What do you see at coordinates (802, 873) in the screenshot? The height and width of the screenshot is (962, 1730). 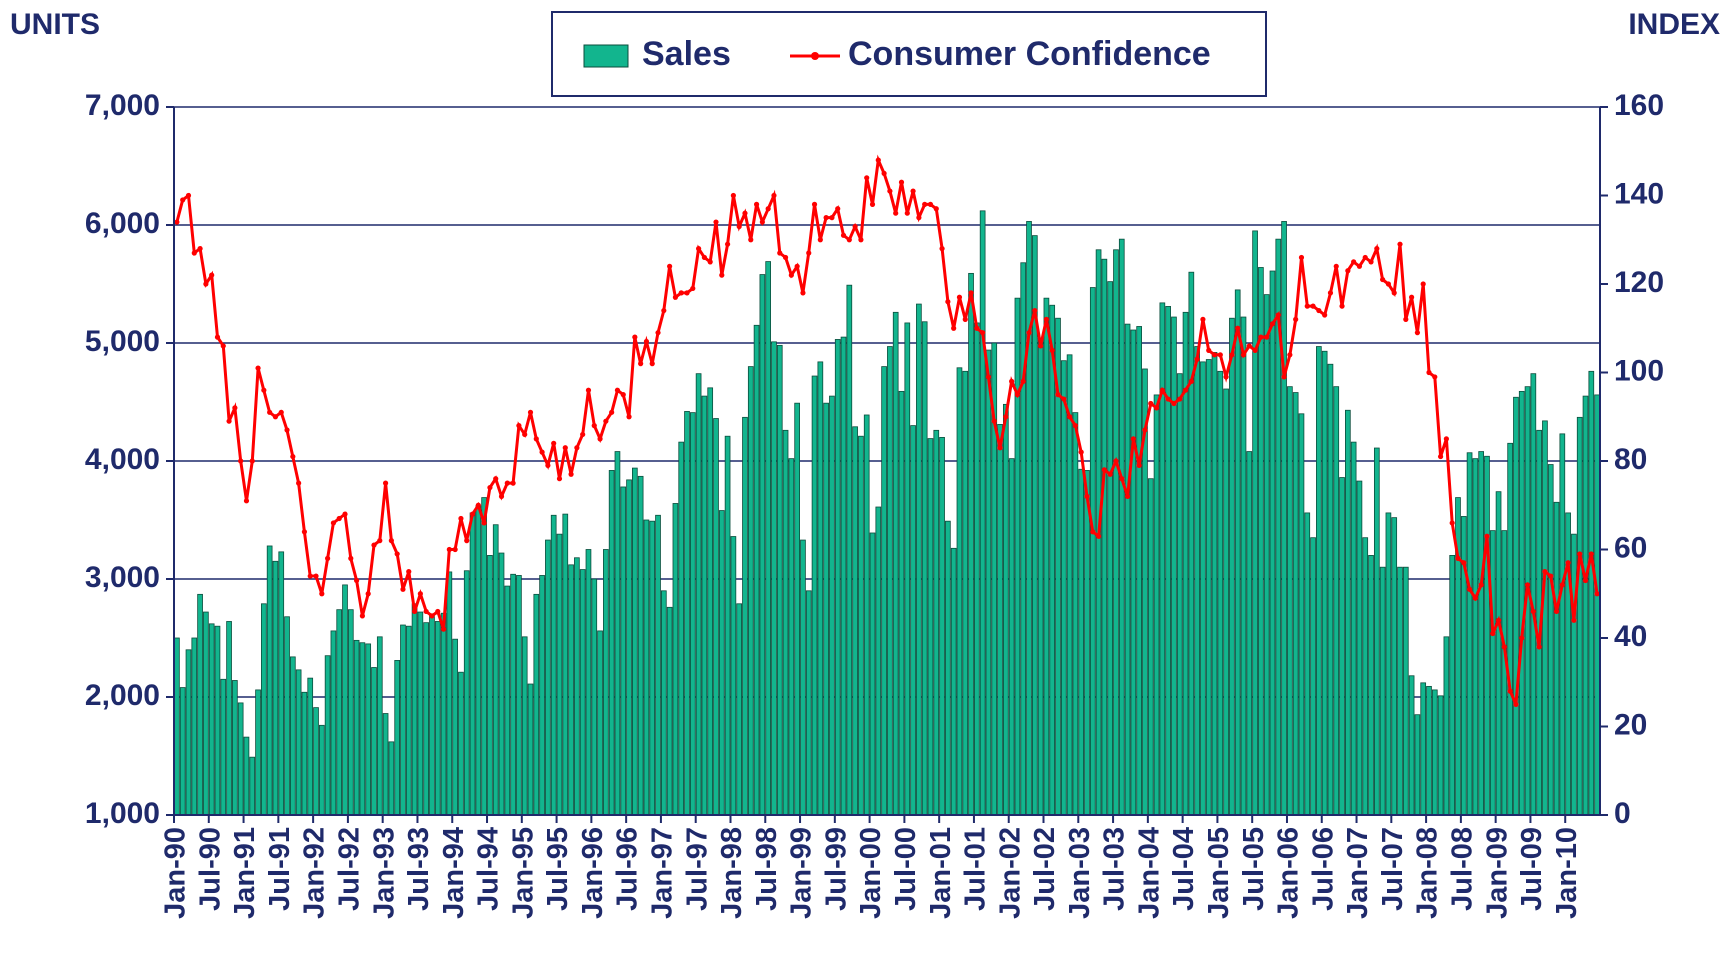 I see `x-tick-label: Jan-99` at bounding box center [802, 873].